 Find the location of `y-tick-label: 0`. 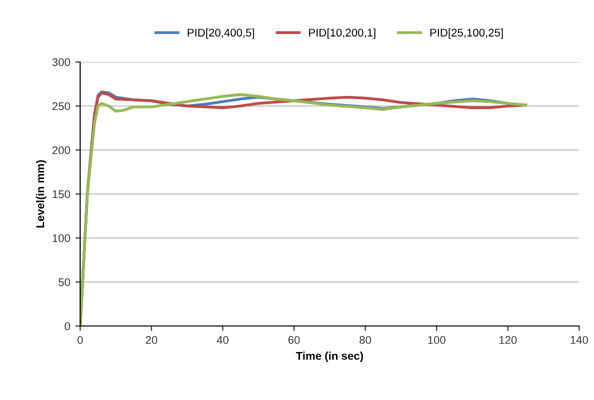

y-tick-label: 0 is located at coordinates (67, 326).